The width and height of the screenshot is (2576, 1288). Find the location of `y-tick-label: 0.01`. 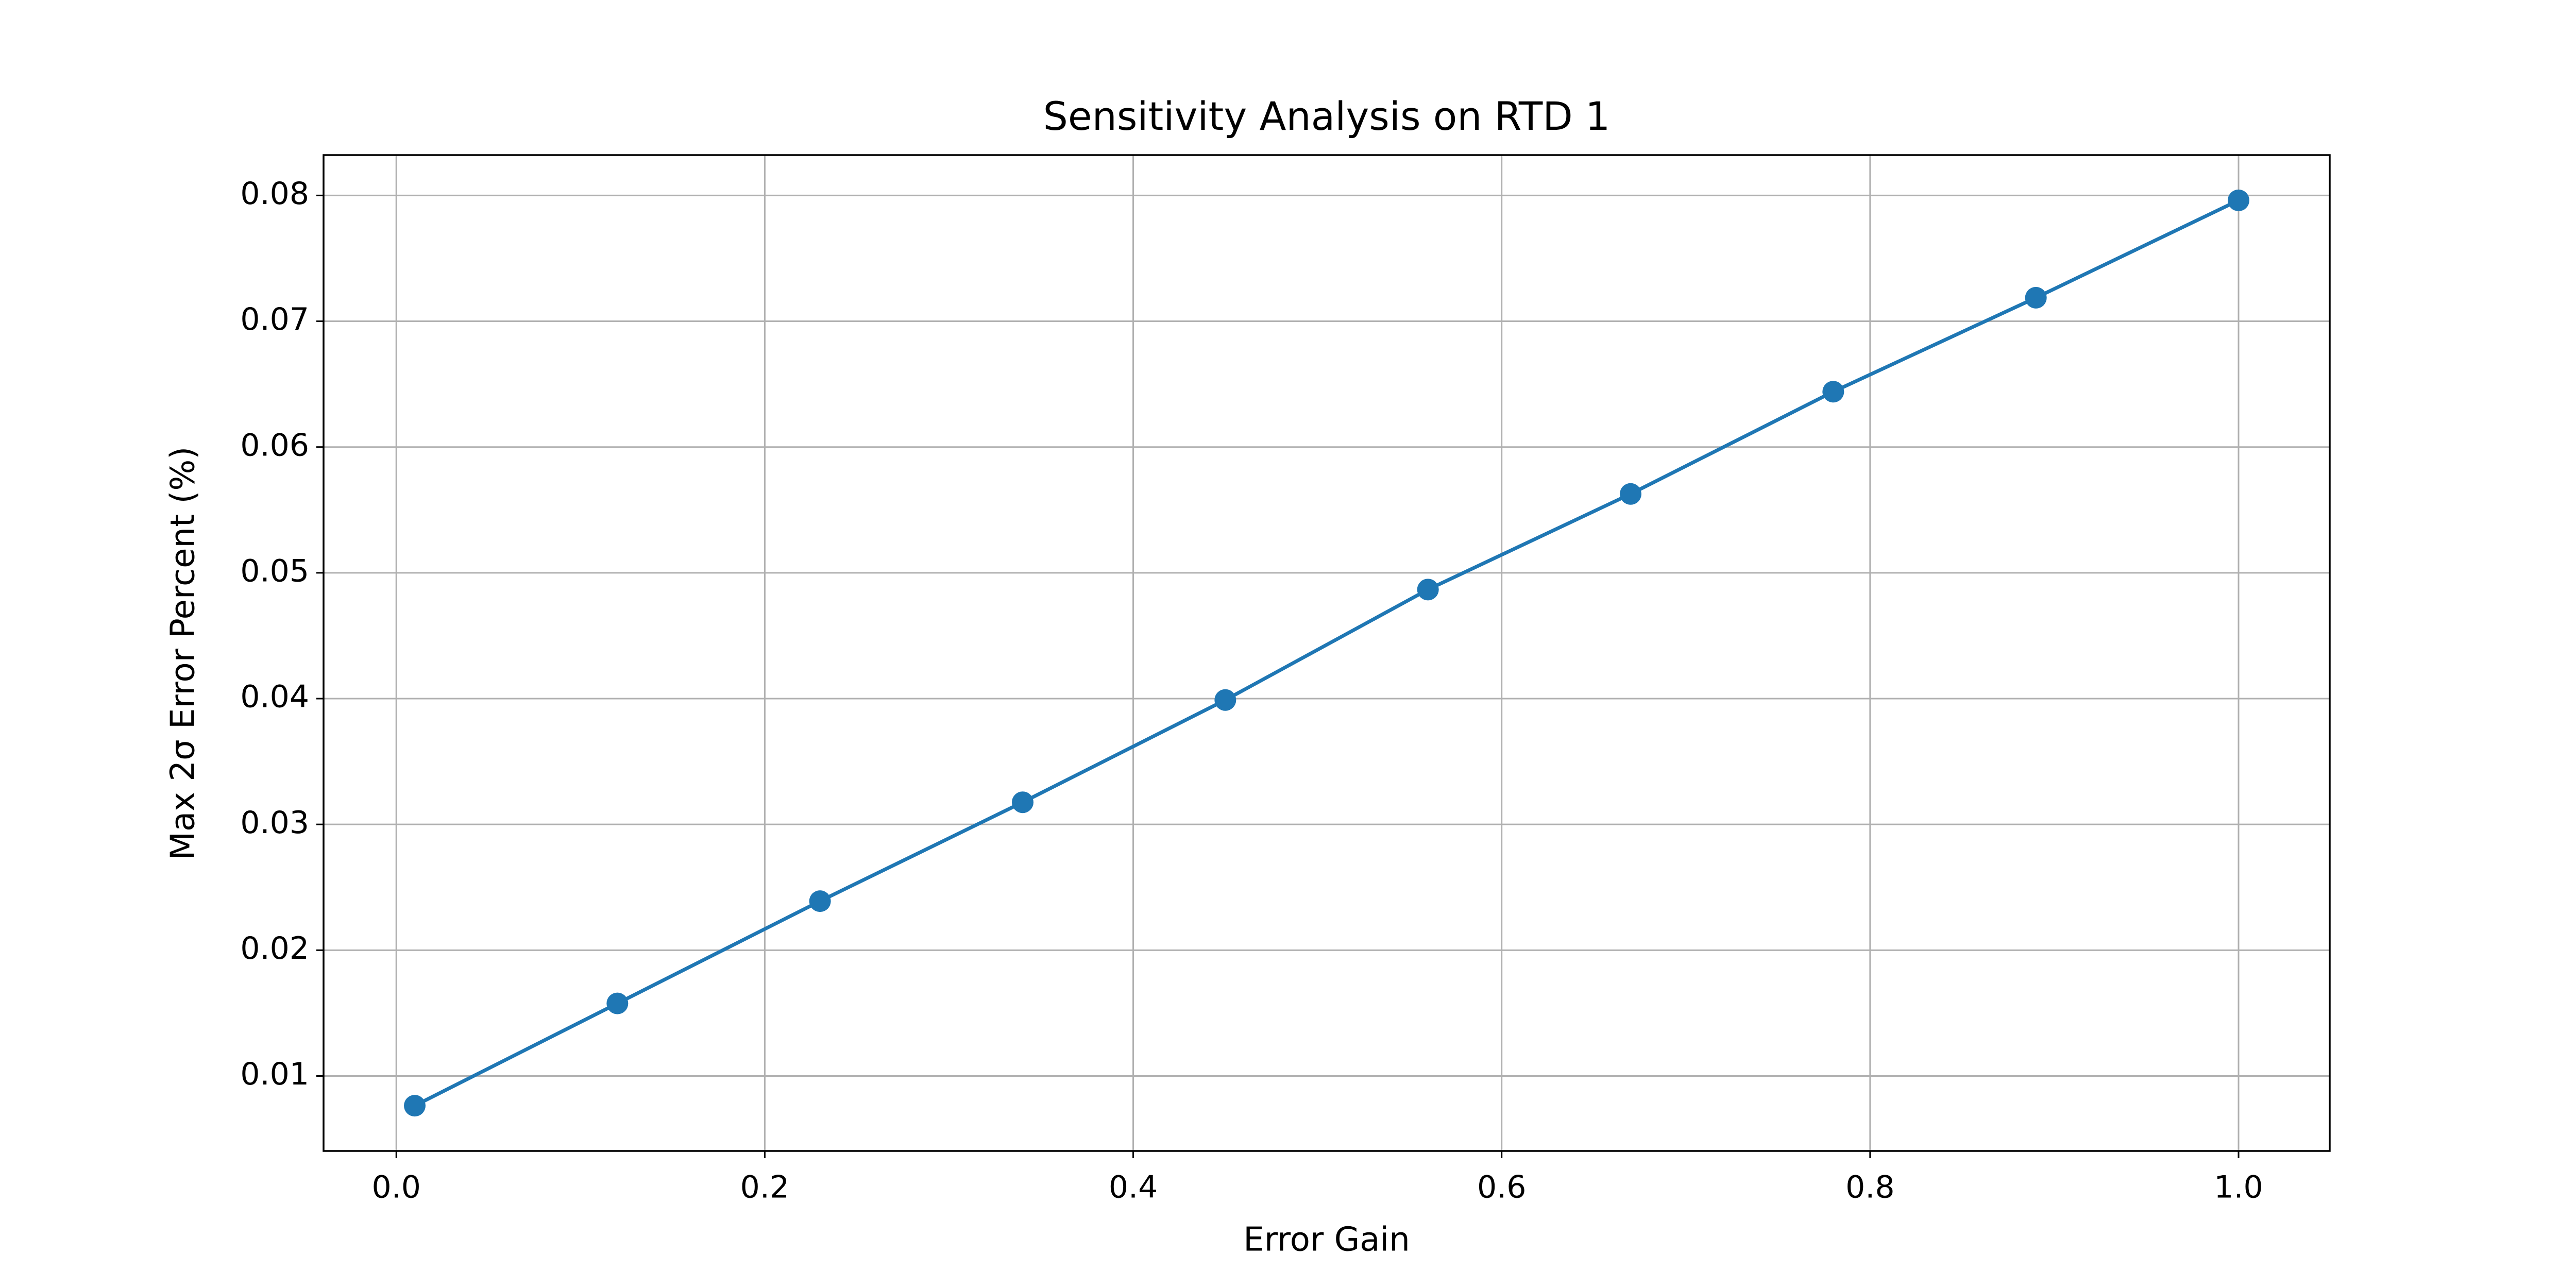

y-tick-label: 0.01 is located at coordinates (274, 1074).